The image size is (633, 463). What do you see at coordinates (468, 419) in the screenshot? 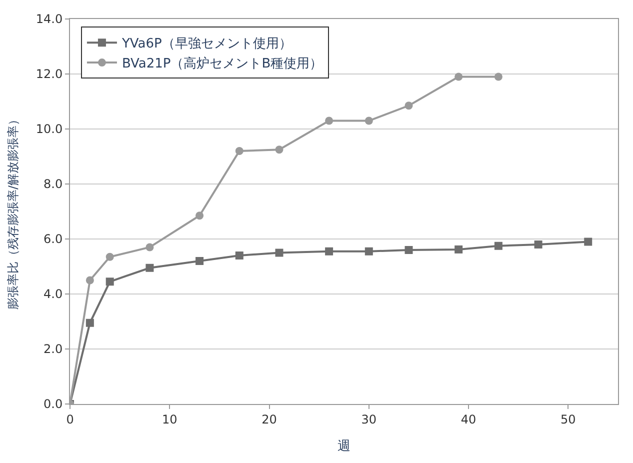
I see `x-tick-label: 40` at bounding box center [468, 419].